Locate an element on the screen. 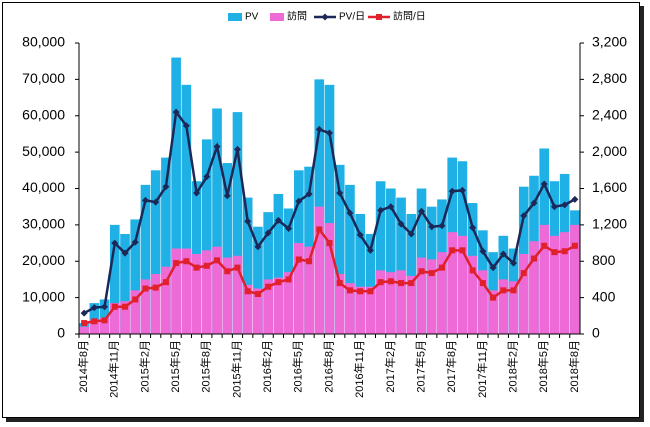 This screenshot has height=427, width=650. x-tick-label: 2017年8月 is located at coordinates (451, 366).